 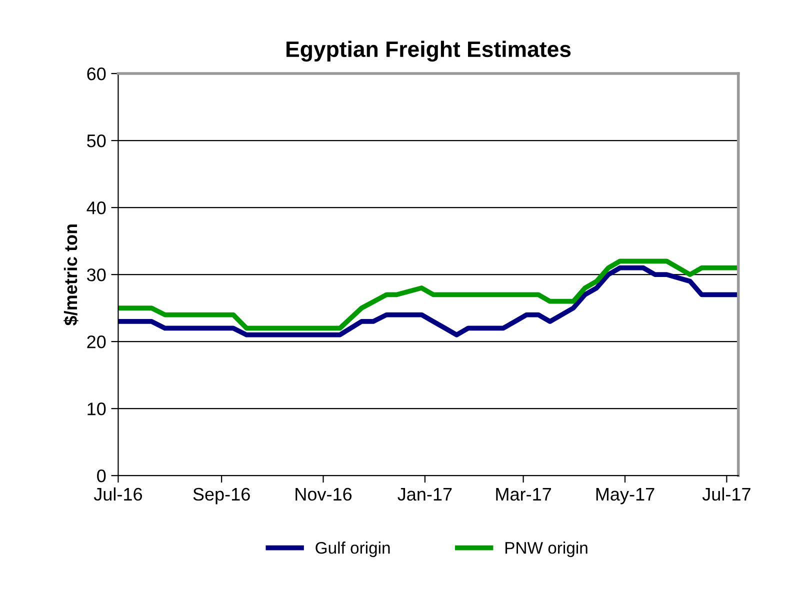 I want to click on x-tick-label: Jan-17, so click(x=425, y=494).